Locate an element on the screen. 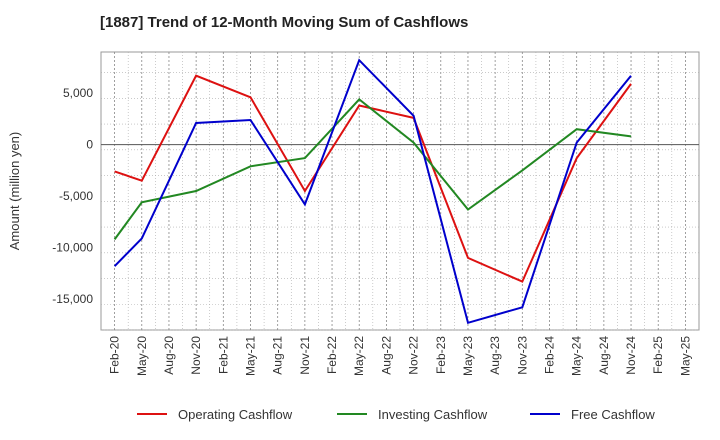  x-tick-label: Nov-22 is located at coordinates (414, 355).